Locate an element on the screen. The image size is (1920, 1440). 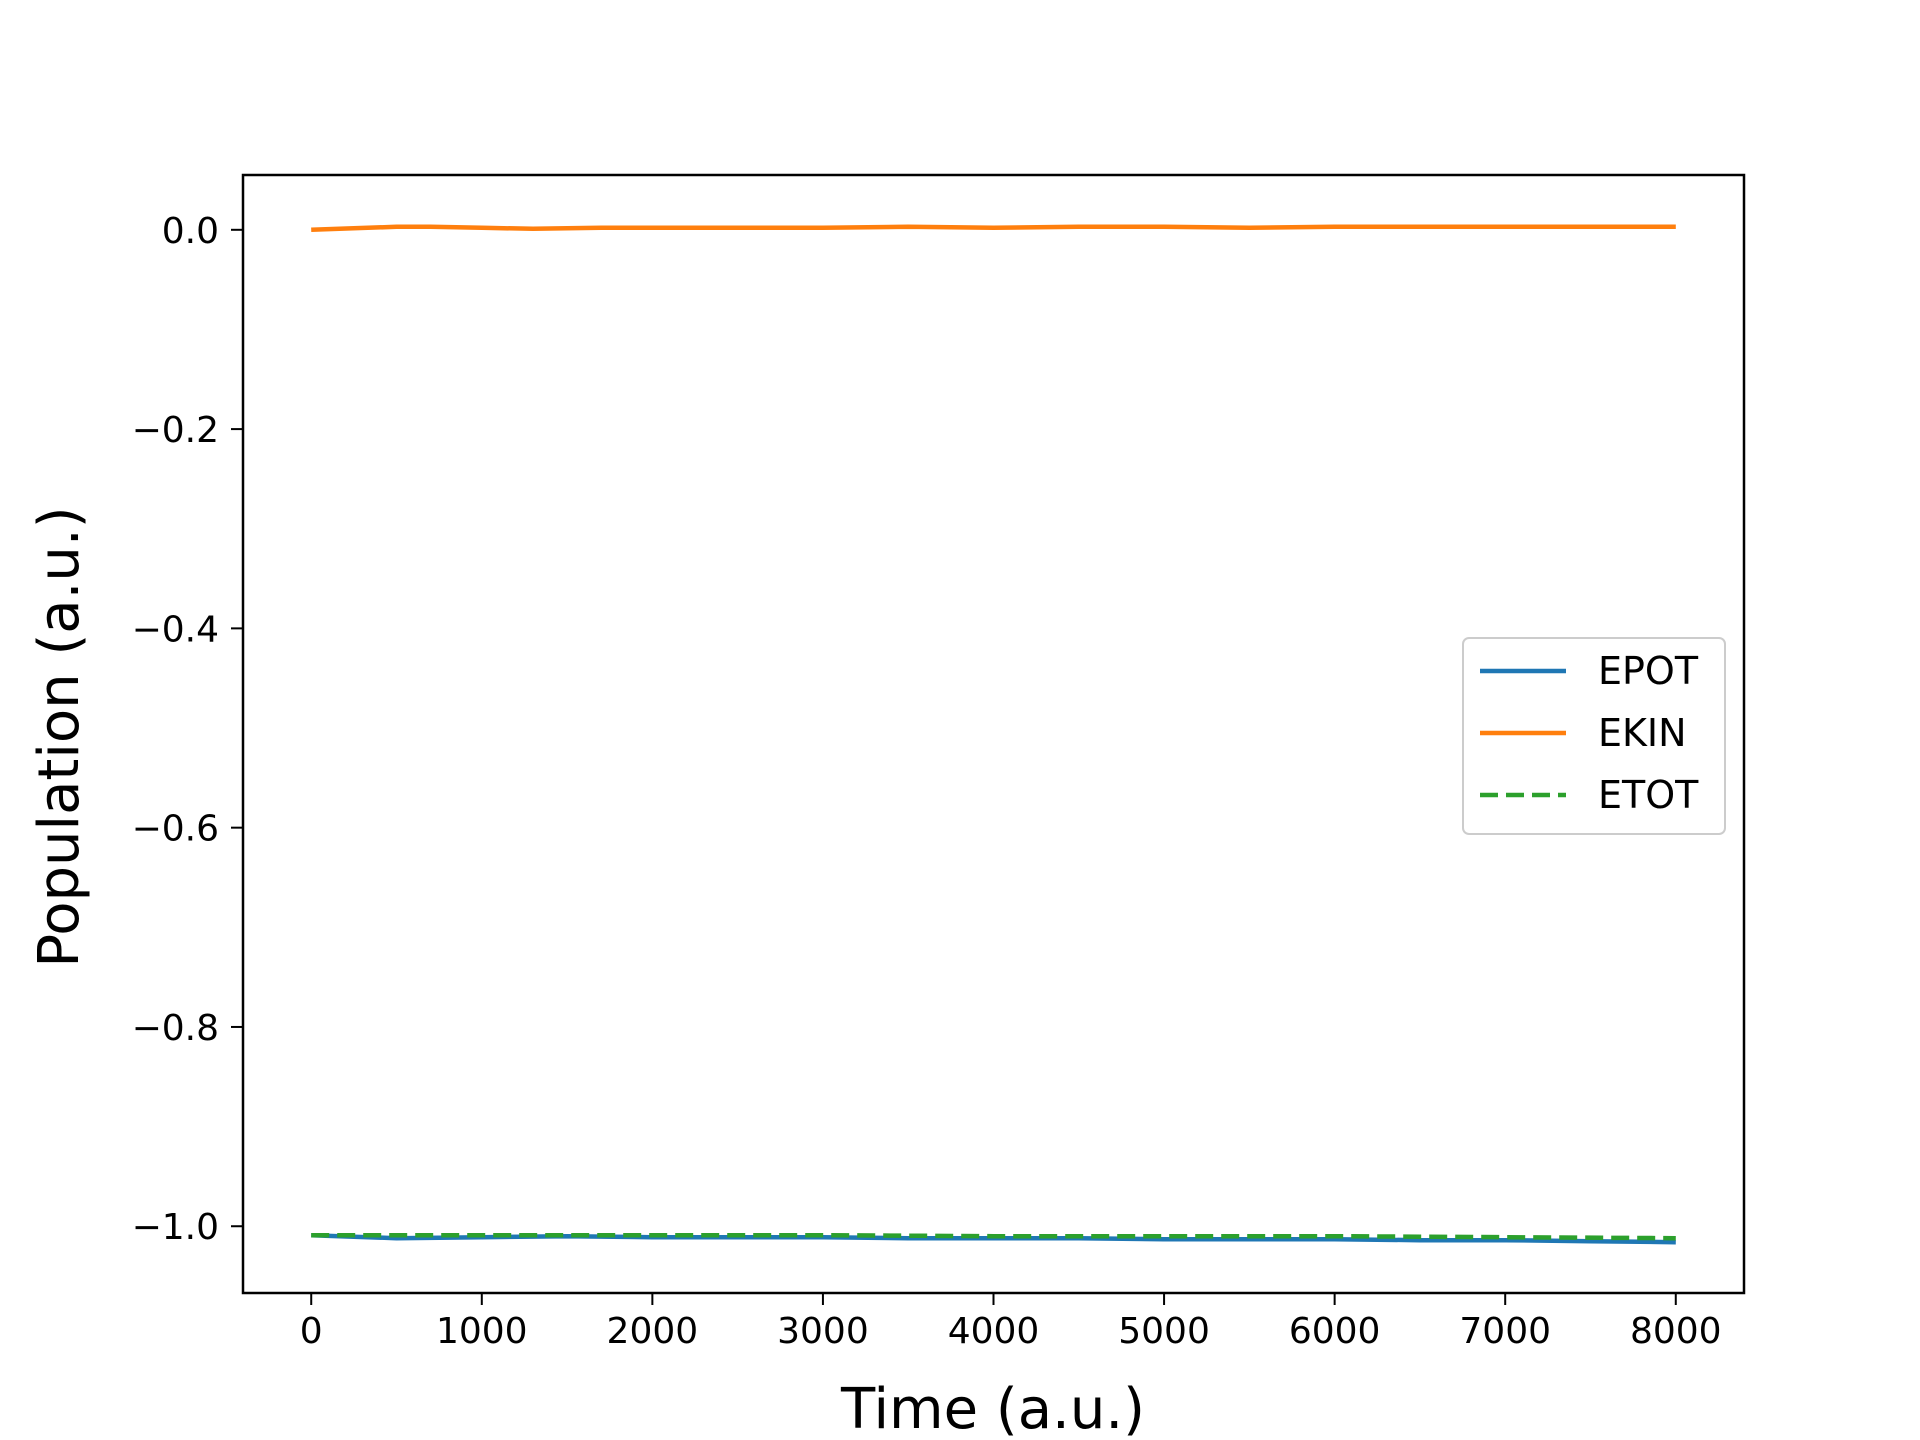
series-line-ekin is located at coordinates (993, 228).